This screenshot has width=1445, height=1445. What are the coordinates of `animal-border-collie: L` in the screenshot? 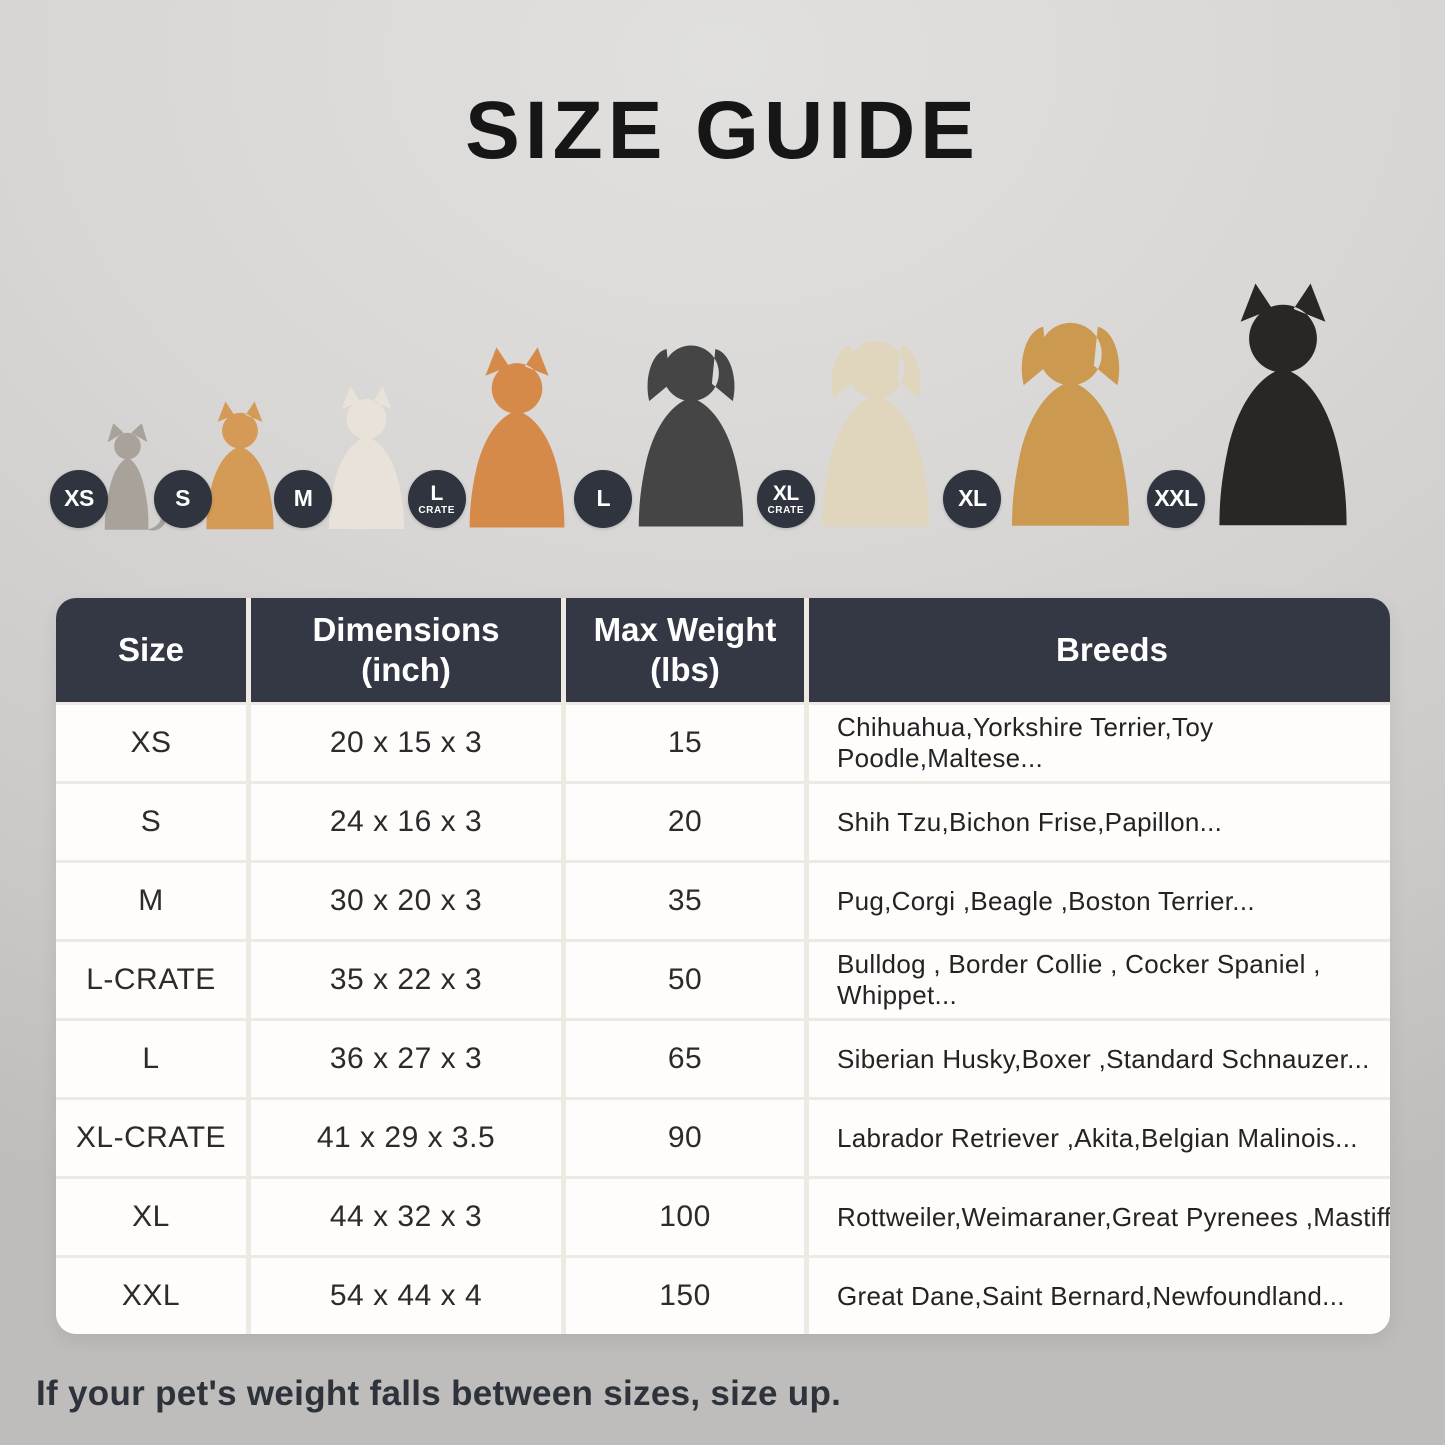 It's located at (676, 429).